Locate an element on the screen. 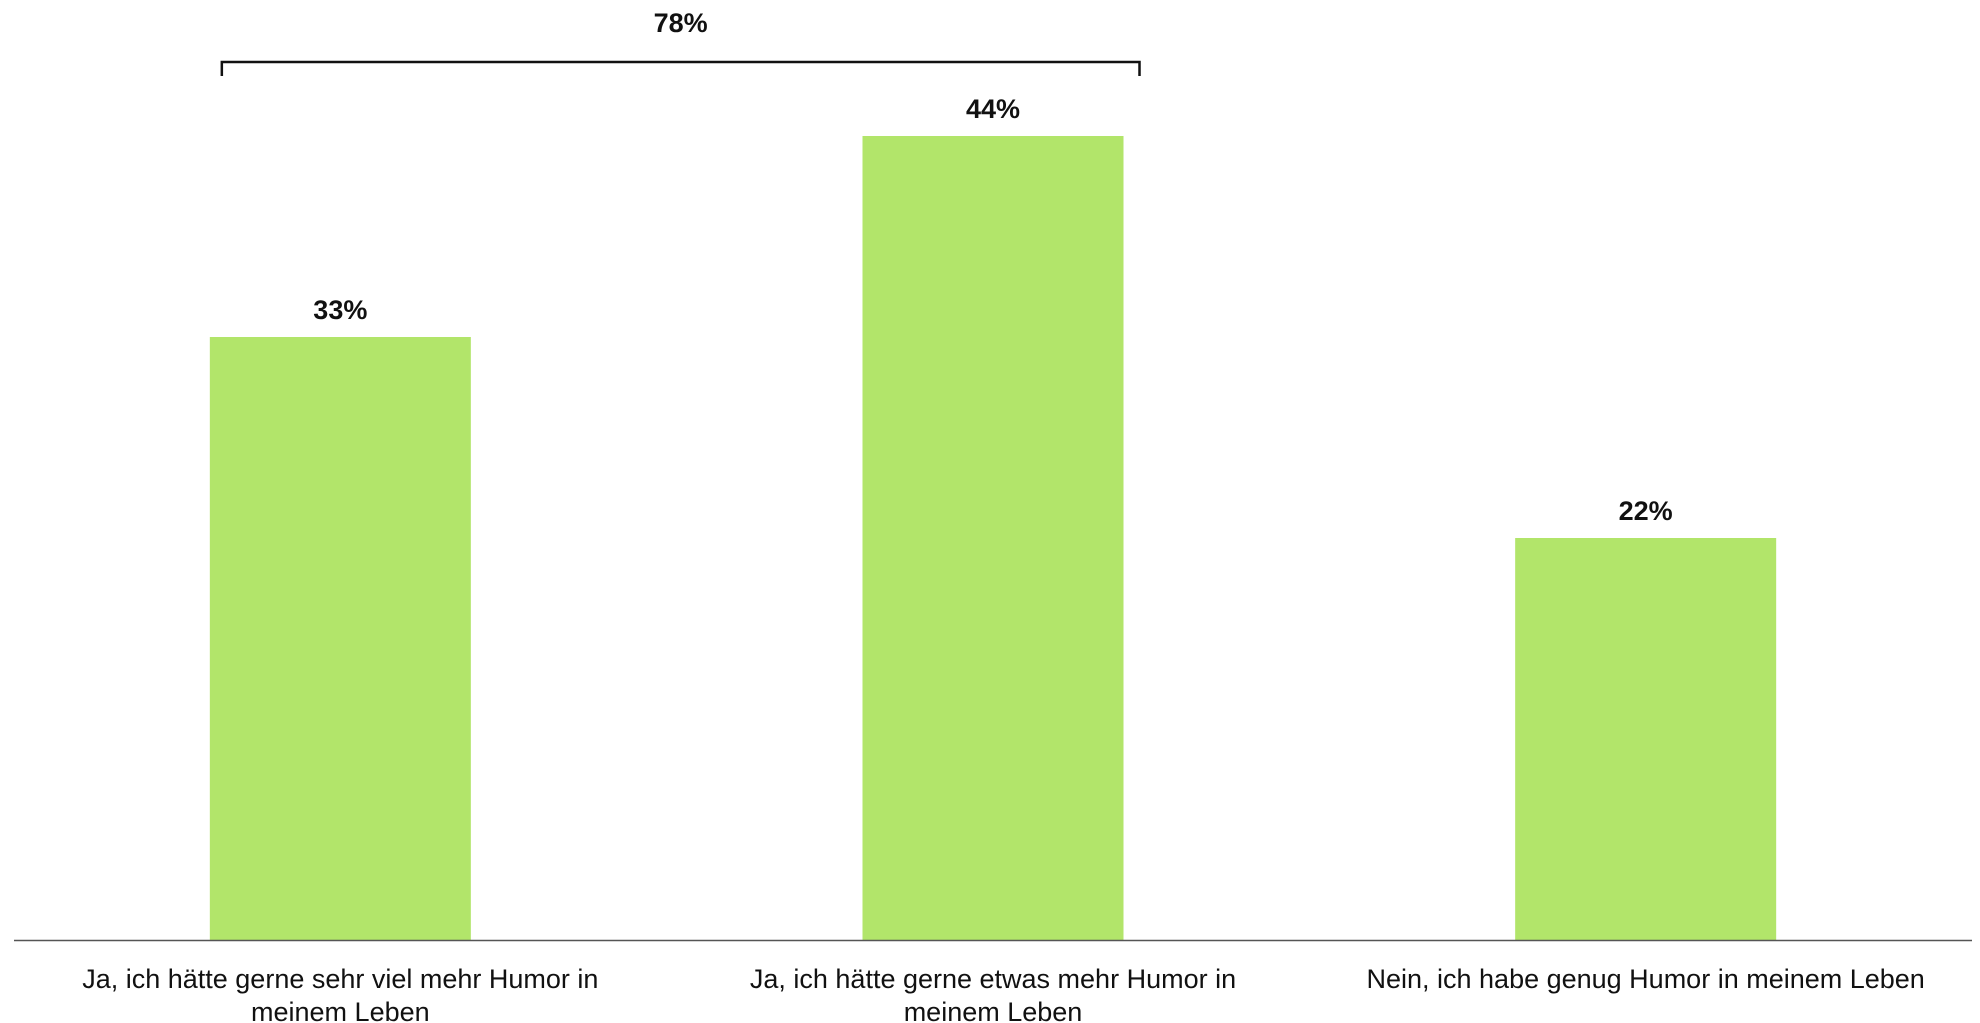 This screenshot has width=1980, height=1023. category-label-2-line-2: meinem Leben is located at coordinates (993, 1010).